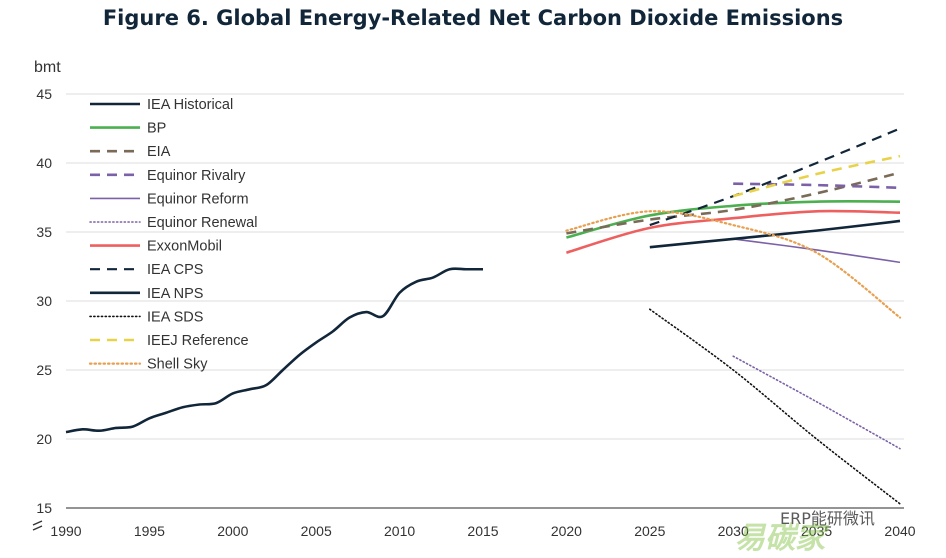  Describe the element at coordinates (156, 129) in the screenshot. I see `legend-label-1: BP` at that location.